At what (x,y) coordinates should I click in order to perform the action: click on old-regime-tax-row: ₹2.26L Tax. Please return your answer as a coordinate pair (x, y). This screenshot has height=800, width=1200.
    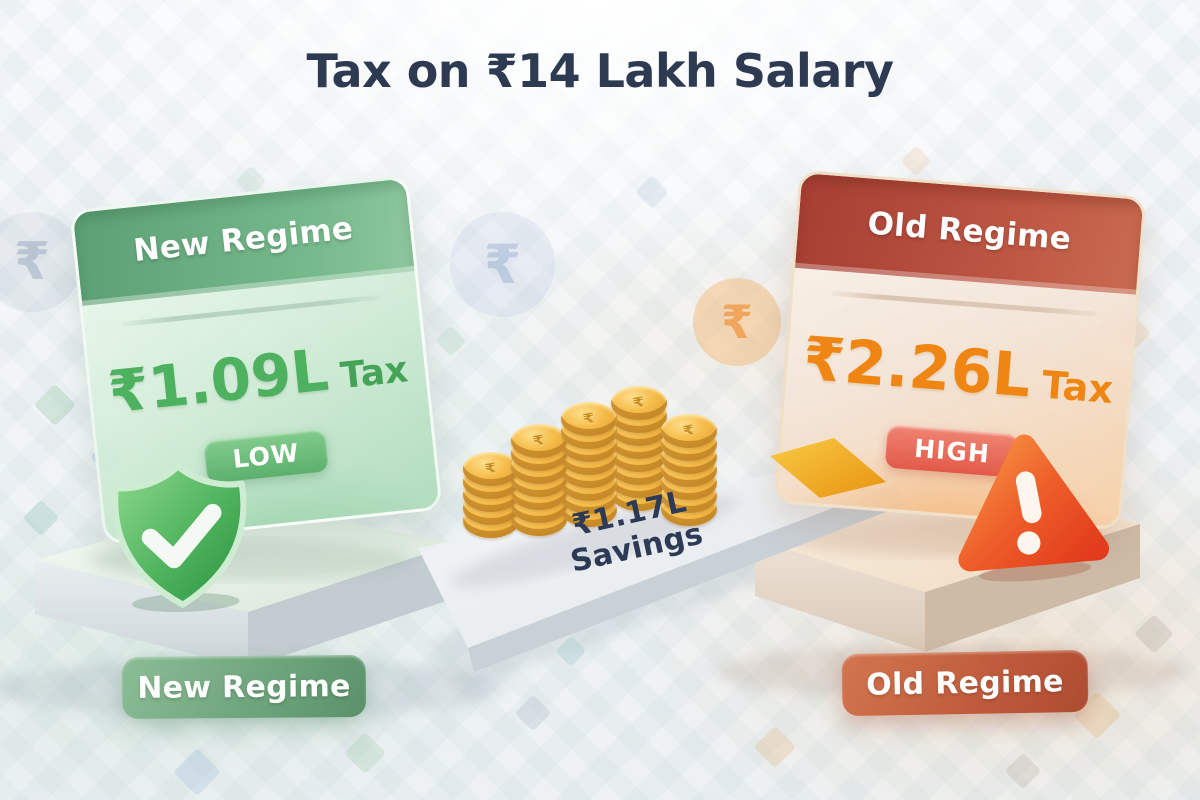
    Looking at the image, I should click on (958, 371).